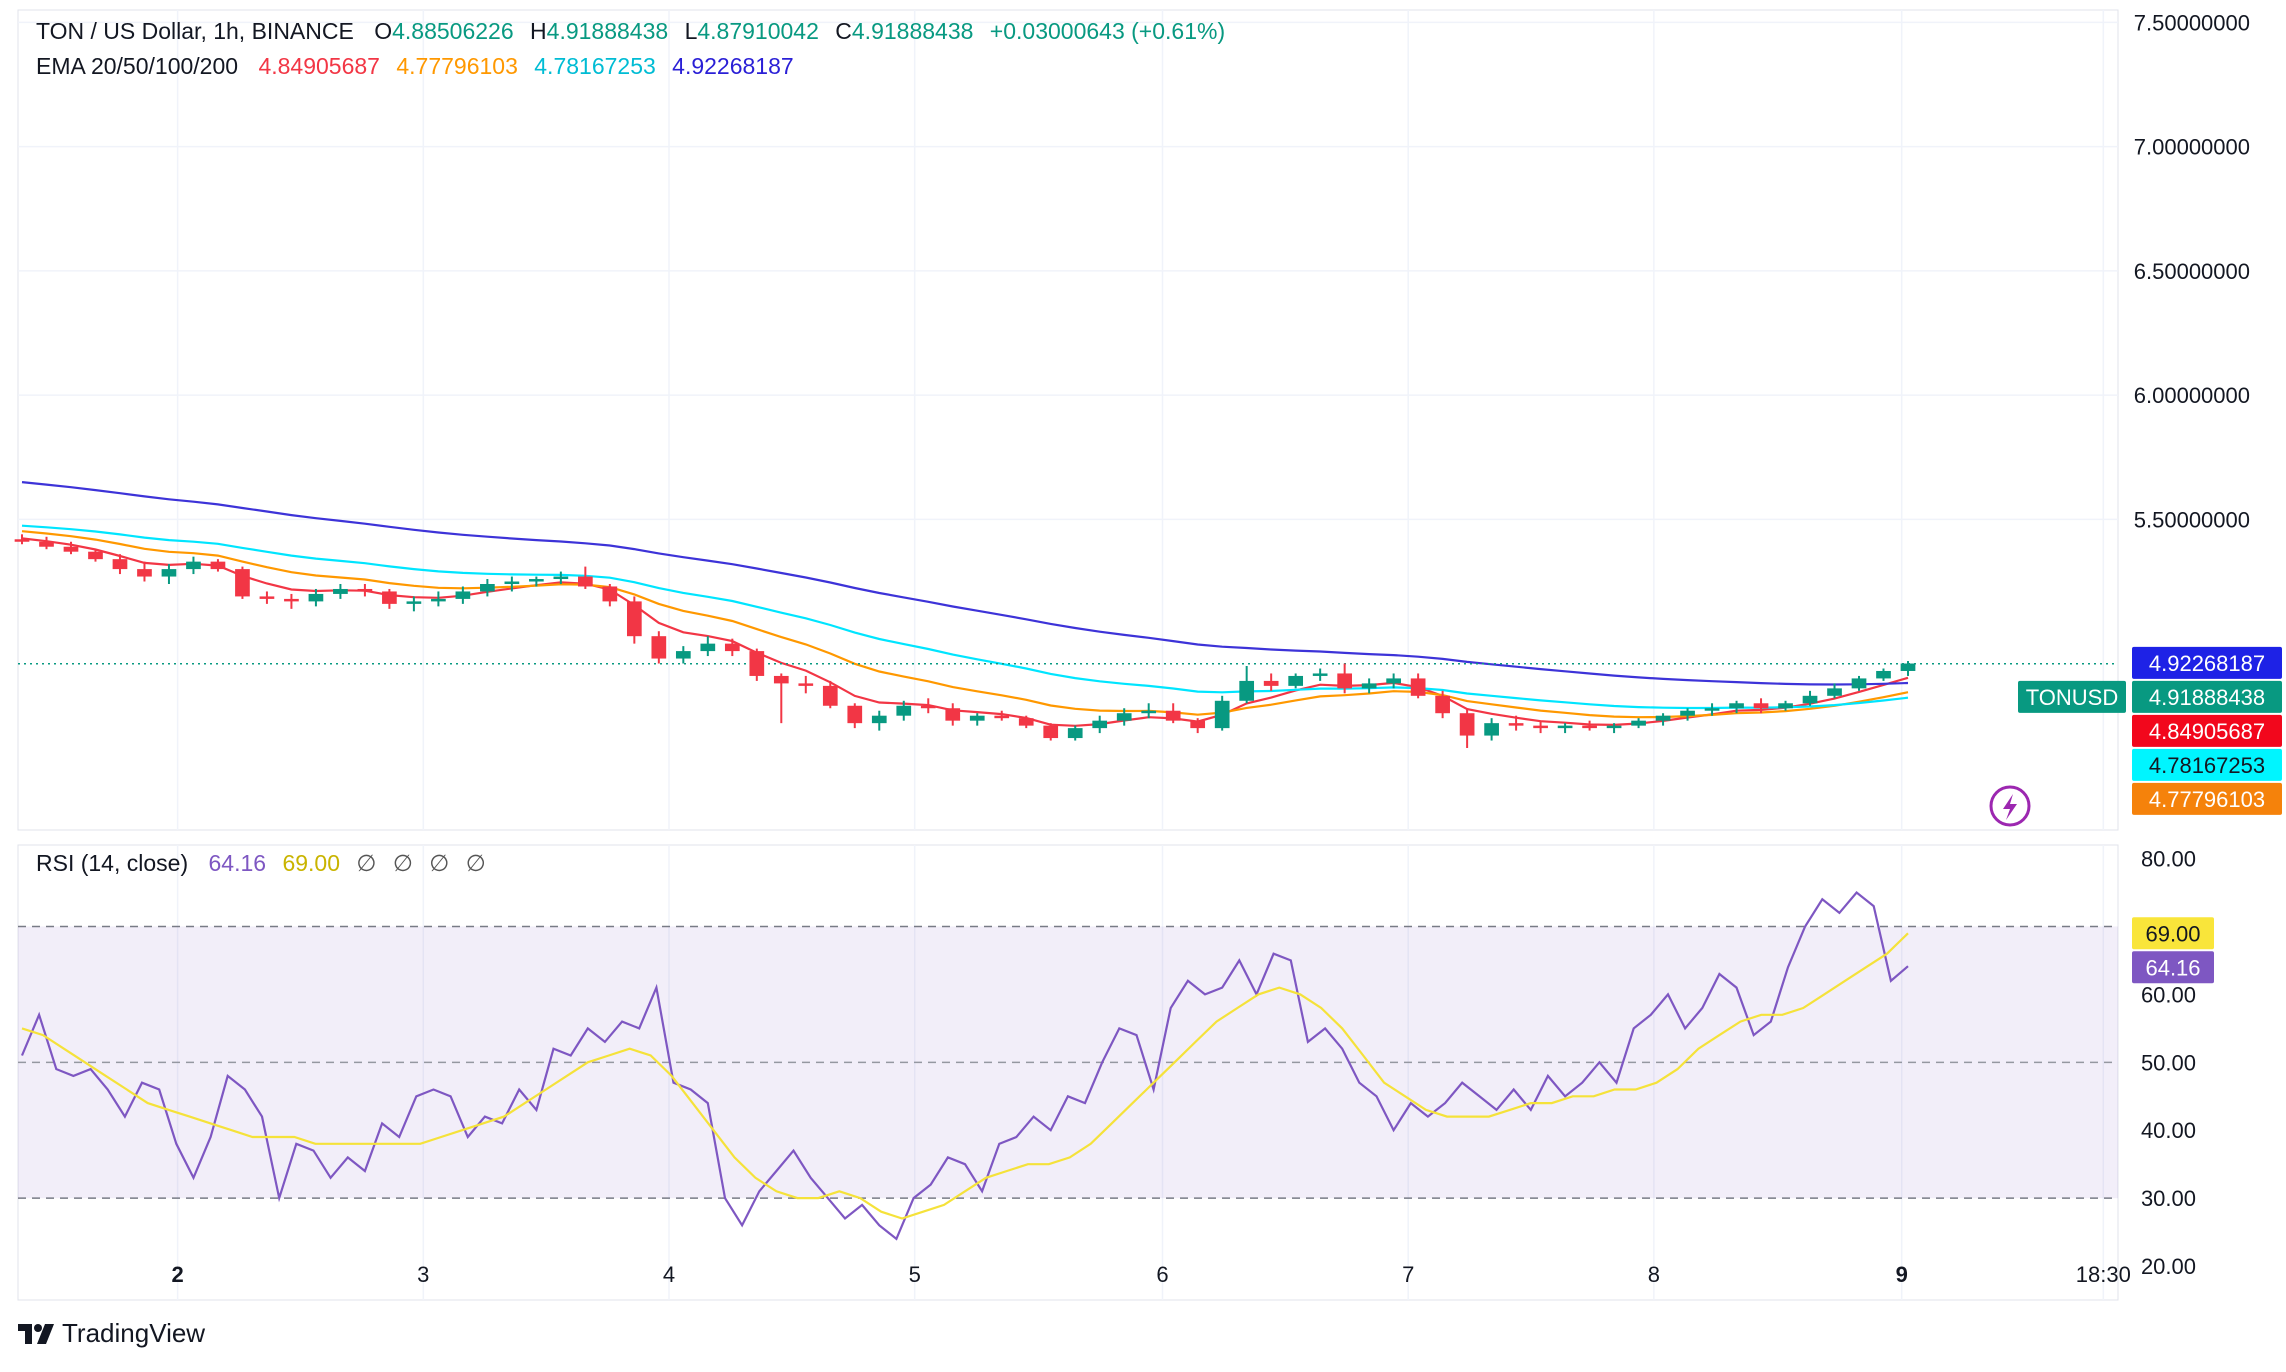 Image resolution: width=2286 pixels, height=1372 pixels. I want to click on time-tick-label: 8, so click(1654, 1274).